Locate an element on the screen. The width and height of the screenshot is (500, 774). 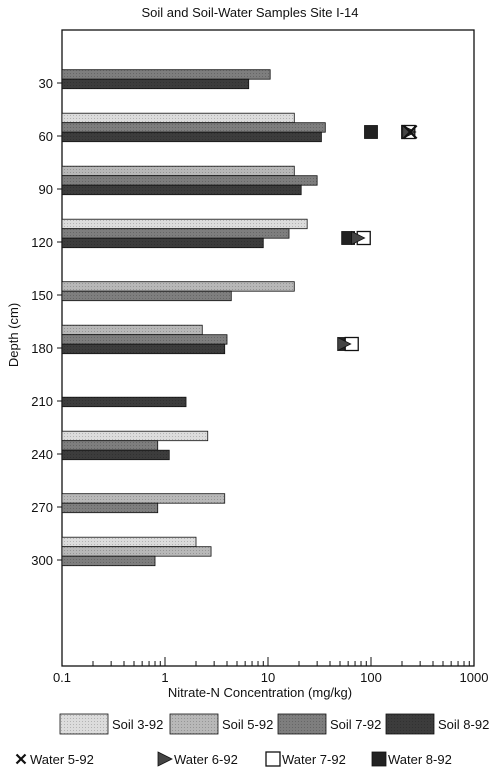
x-tick-label: 1000 is located at coordinates (474, 677).